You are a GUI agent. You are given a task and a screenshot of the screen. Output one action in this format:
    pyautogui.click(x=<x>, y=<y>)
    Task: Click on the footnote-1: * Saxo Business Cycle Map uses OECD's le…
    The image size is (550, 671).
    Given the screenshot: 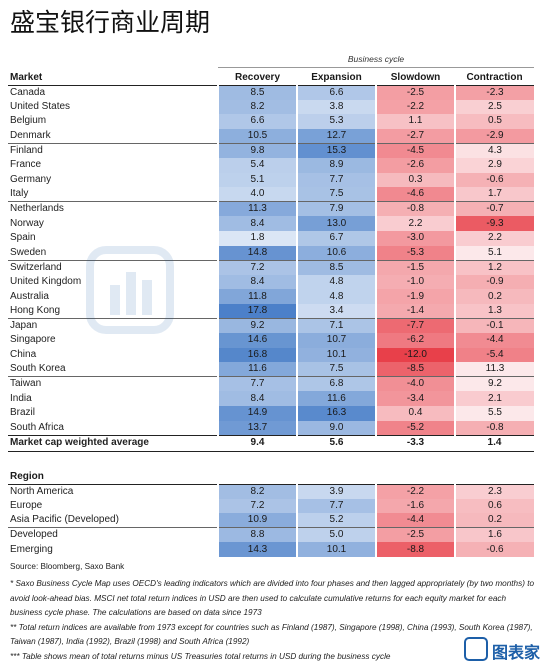 What is the action you would take?
    pyautogui.click(x=272, y=598)
    